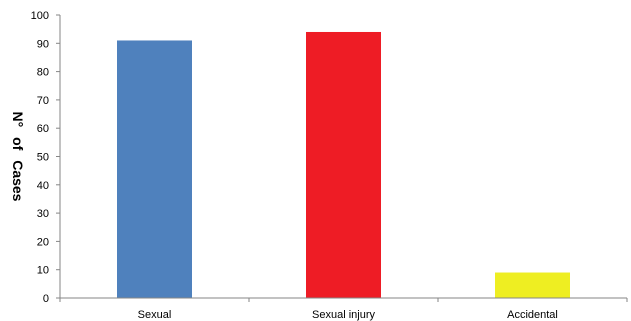 This screenshot has height=321, width=631. Describe the element at coordinates (154, 169) in the screenshot. I see `bar-sexual` at that location.